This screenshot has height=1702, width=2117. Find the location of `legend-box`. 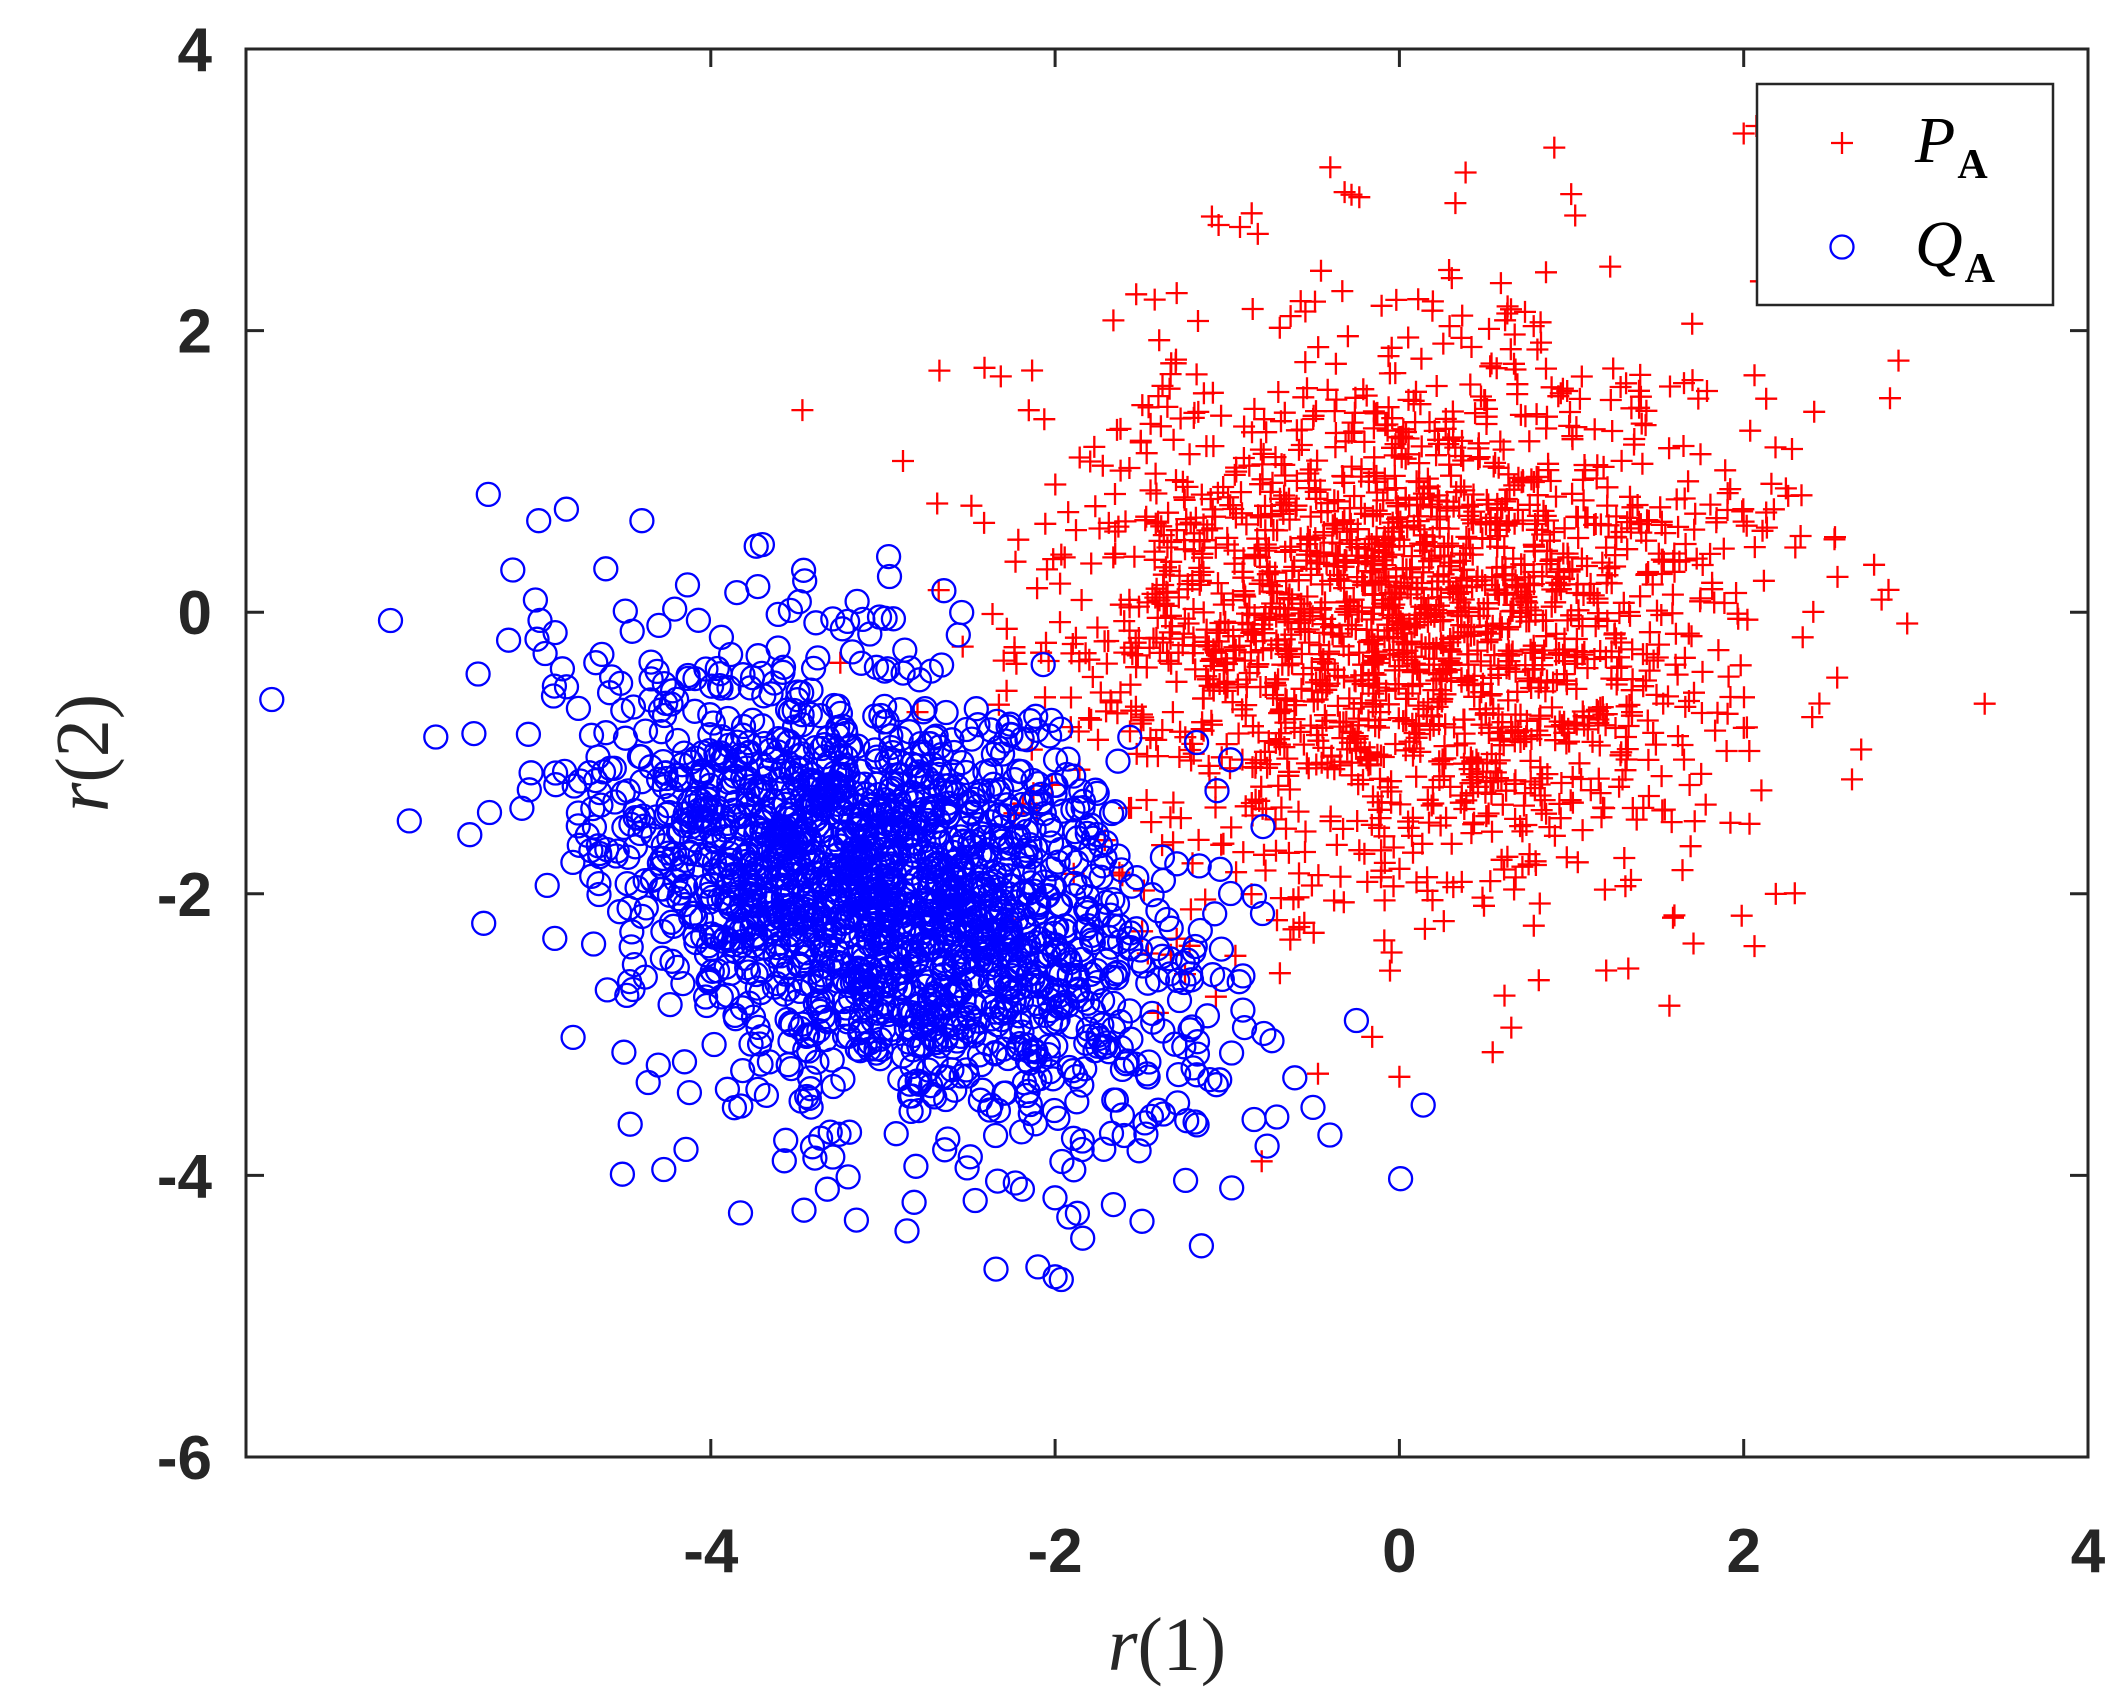

legend-box is located at coordinates (1905, 194).